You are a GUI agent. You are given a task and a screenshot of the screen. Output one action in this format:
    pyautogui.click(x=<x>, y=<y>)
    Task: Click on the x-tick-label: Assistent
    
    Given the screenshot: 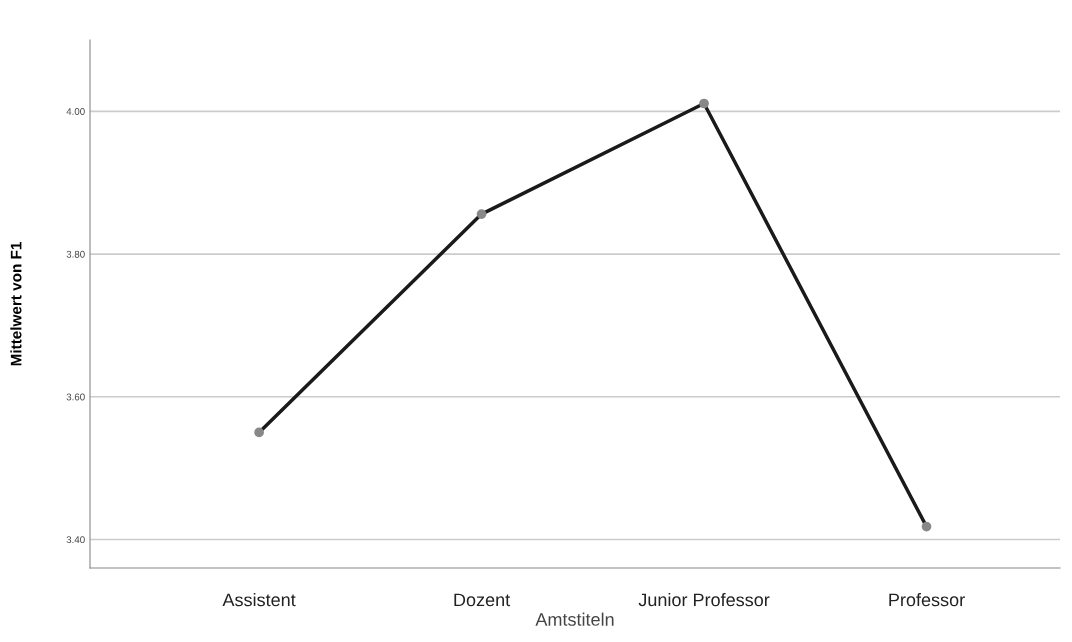 What is the action you would take?
    pyautogui.click(x=259, y=600)
    